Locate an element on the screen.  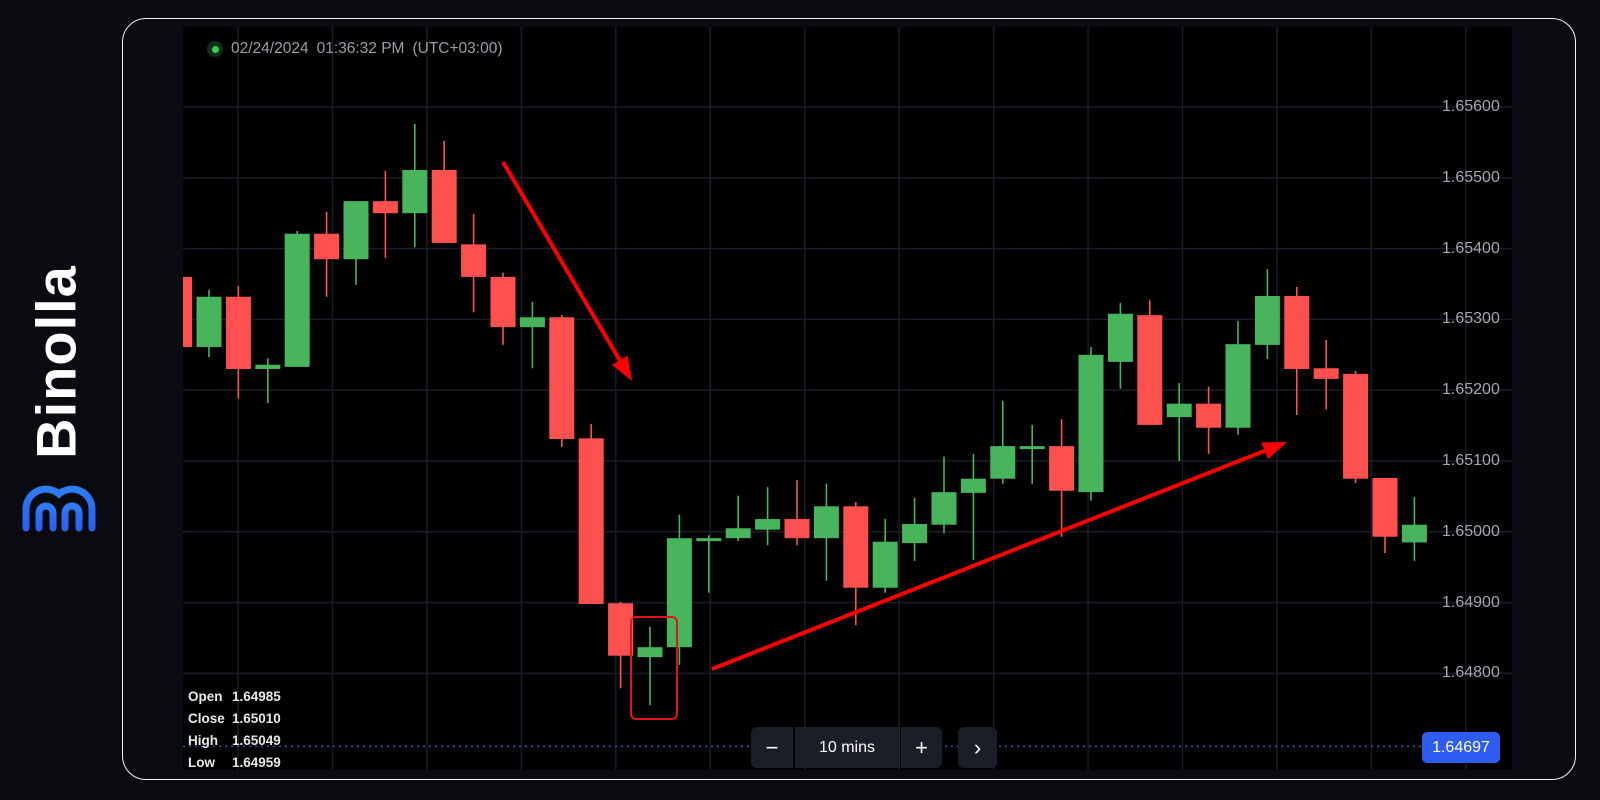
price-tick-label: 1.65300 is located at coordinates (1471, 319).